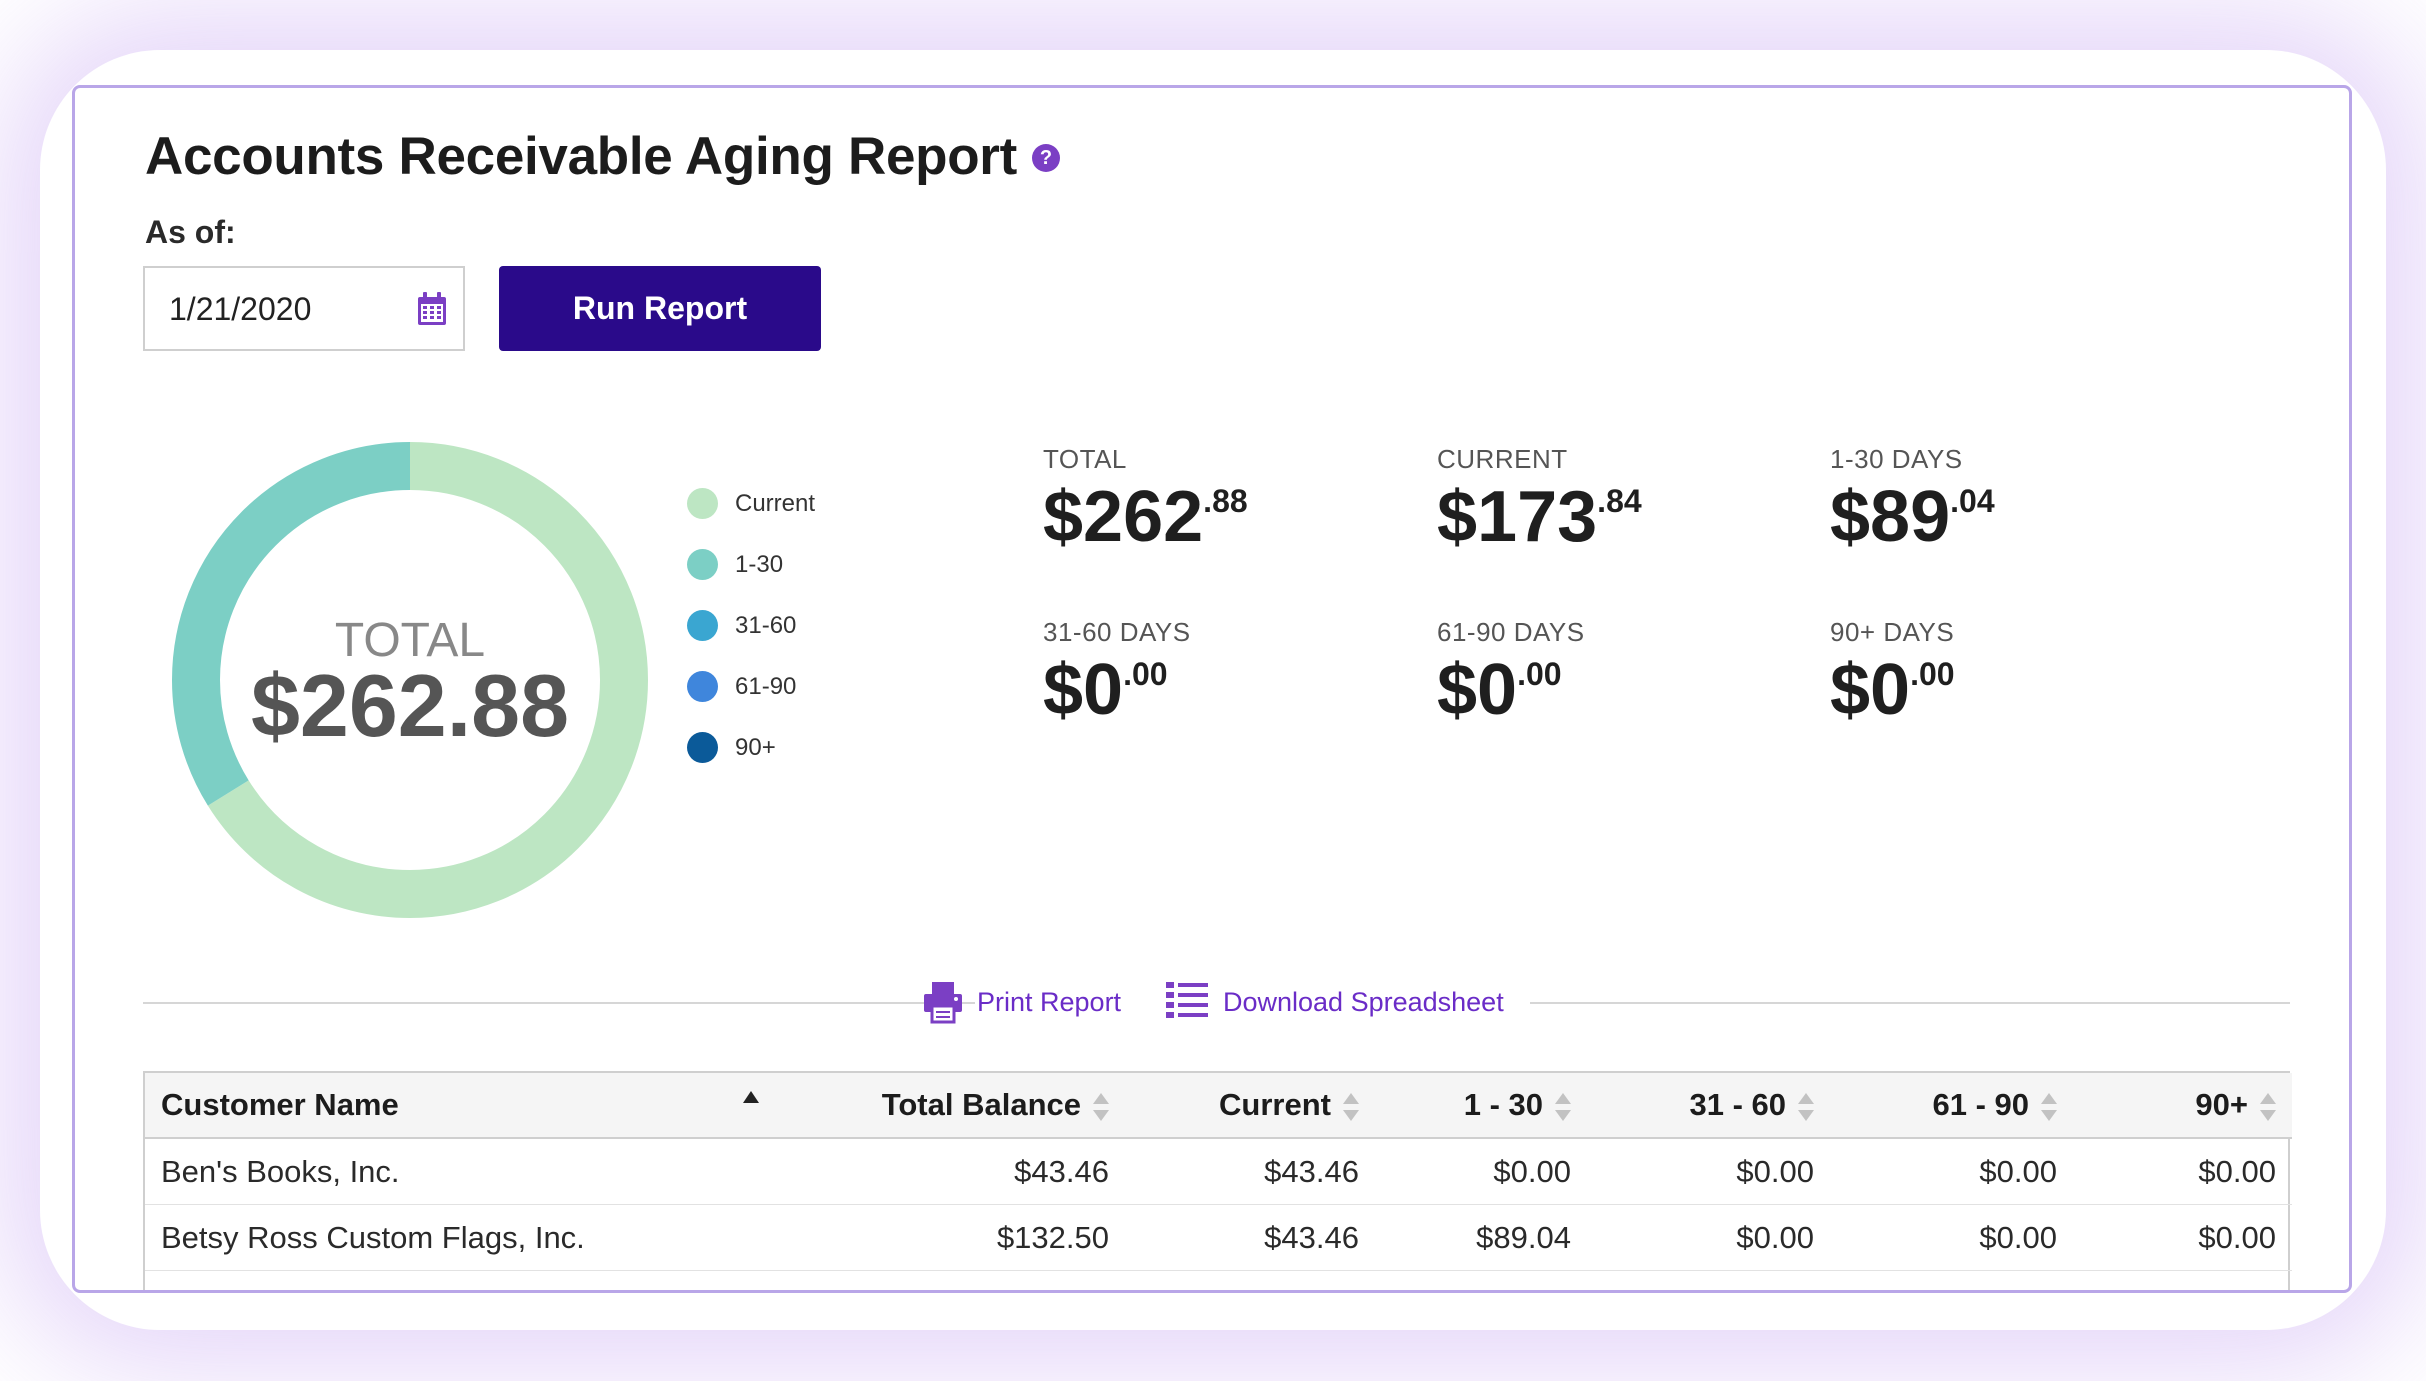 This screenshot has width=2426, height=1381. Describe the element at coordinates (1187, 1000) in the screenshot. I see `list-icon` at that location.